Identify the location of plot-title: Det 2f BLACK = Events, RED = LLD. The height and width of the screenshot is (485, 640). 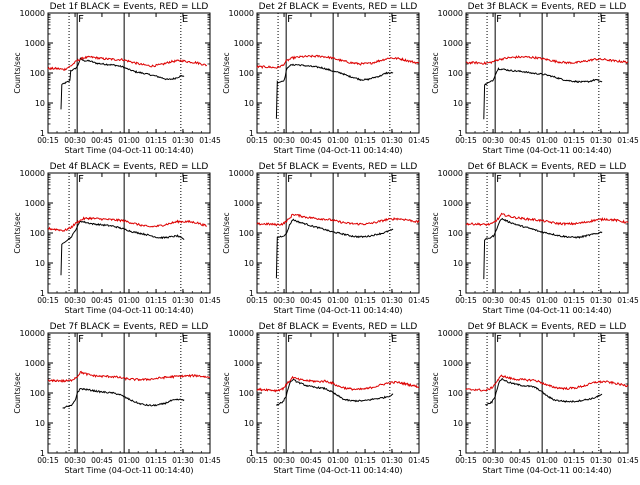
(338, 7).